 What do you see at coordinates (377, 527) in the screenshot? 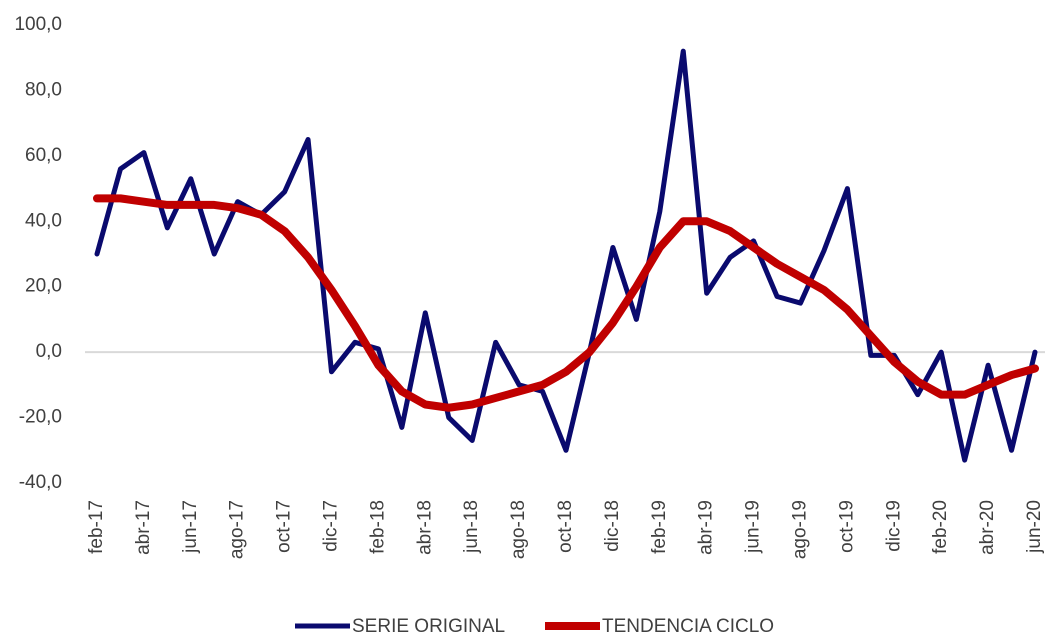
I see `x-tick-label: feb-18` at bounding box center [377, 527].